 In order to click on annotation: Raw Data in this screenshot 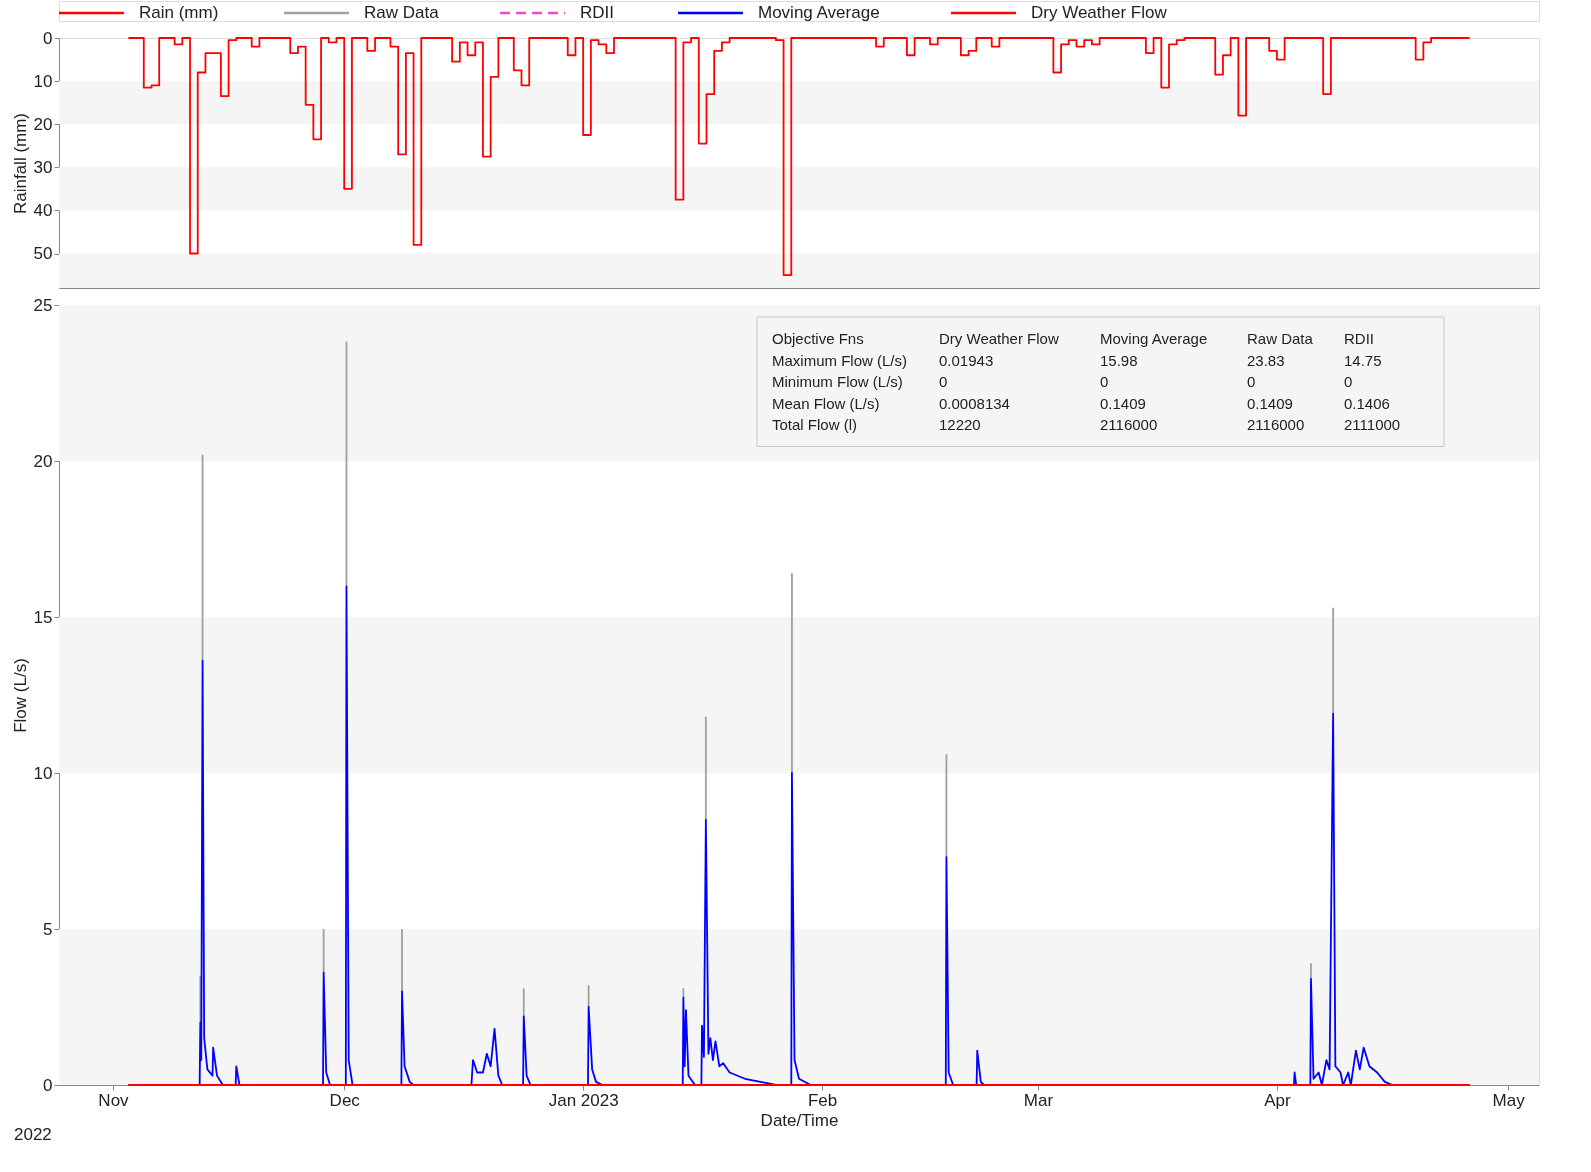, I will do `click(1280, 338)`.